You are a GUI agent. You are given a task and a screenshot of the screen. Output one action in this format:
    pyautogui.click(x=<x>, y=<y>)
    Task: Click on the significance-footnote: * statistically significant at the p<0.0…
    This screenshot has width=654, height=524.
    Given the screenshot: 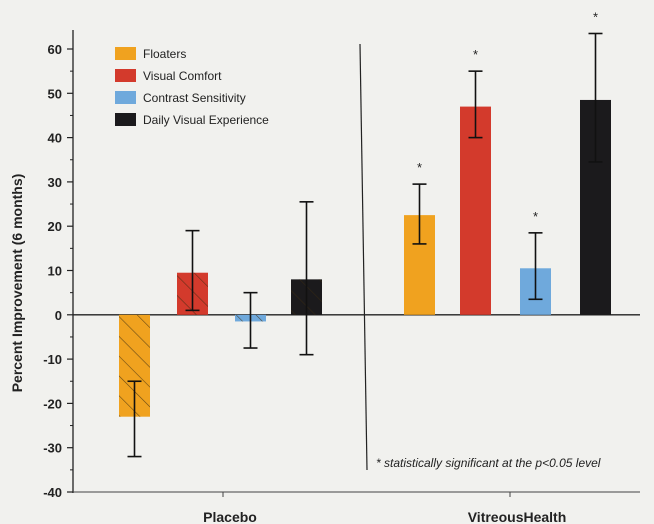 What is the action you would take?
    pyautogui.click(x=488, y=463)
    